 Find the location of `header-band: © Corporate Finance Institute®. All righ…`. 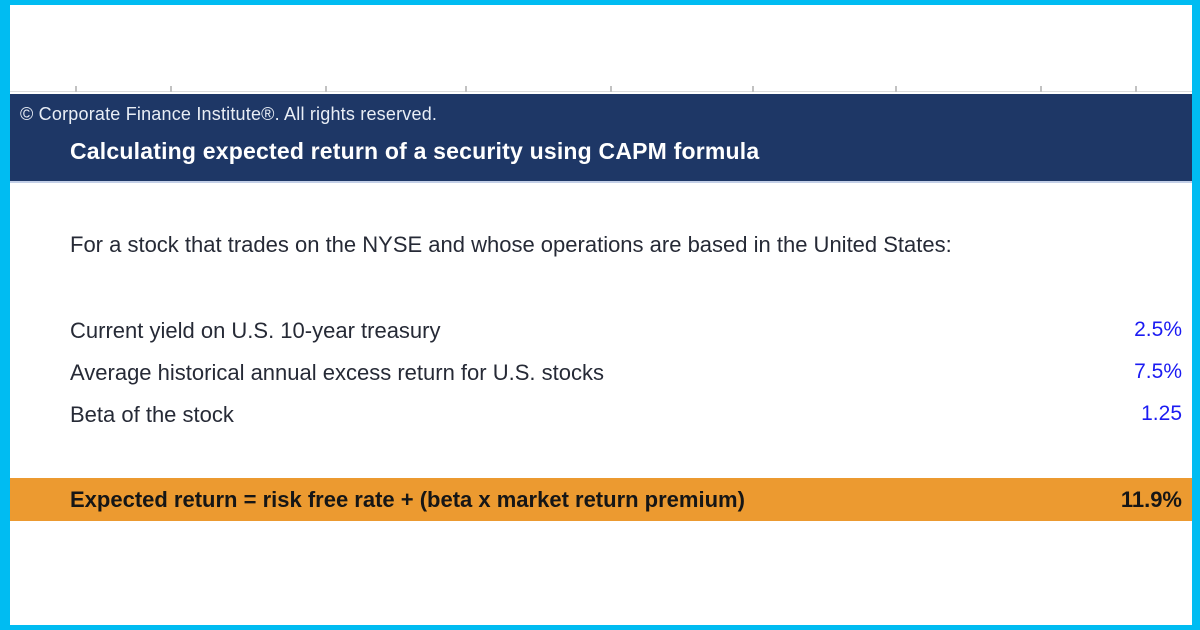

header-band: © Corporate Finance Institute®. All righ… is located at coordinates (601, 137).